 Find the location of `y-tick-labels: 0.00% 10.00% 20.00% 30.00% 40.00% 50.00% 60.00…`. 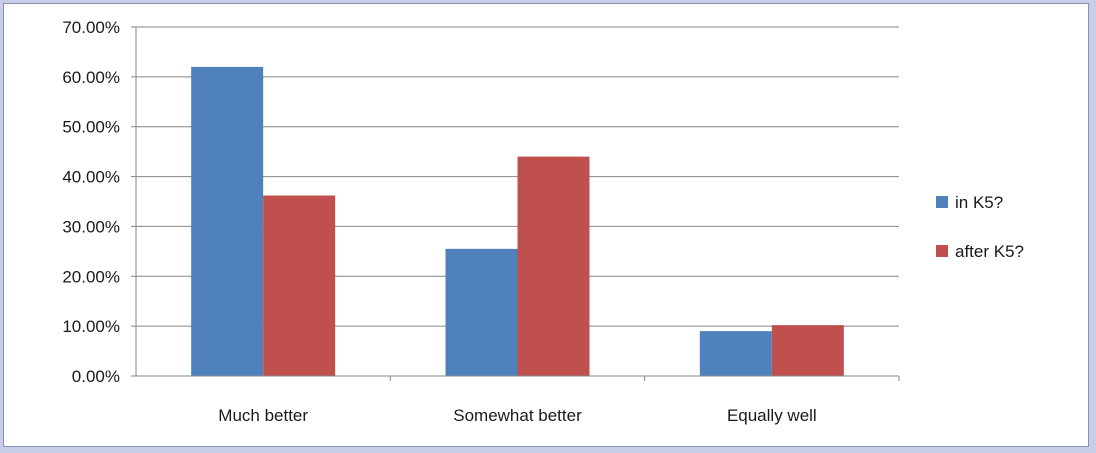

y-tick-labels: 0.00% 10.00% 20.00% 30.00% 40.00% 50.00% 60.00… is located at coordinates (91, 202).